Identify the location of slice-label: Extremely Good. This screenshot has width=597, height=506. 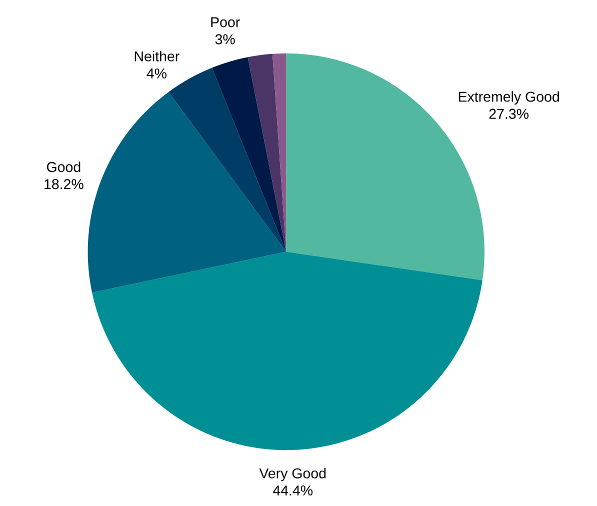
(508, 97).